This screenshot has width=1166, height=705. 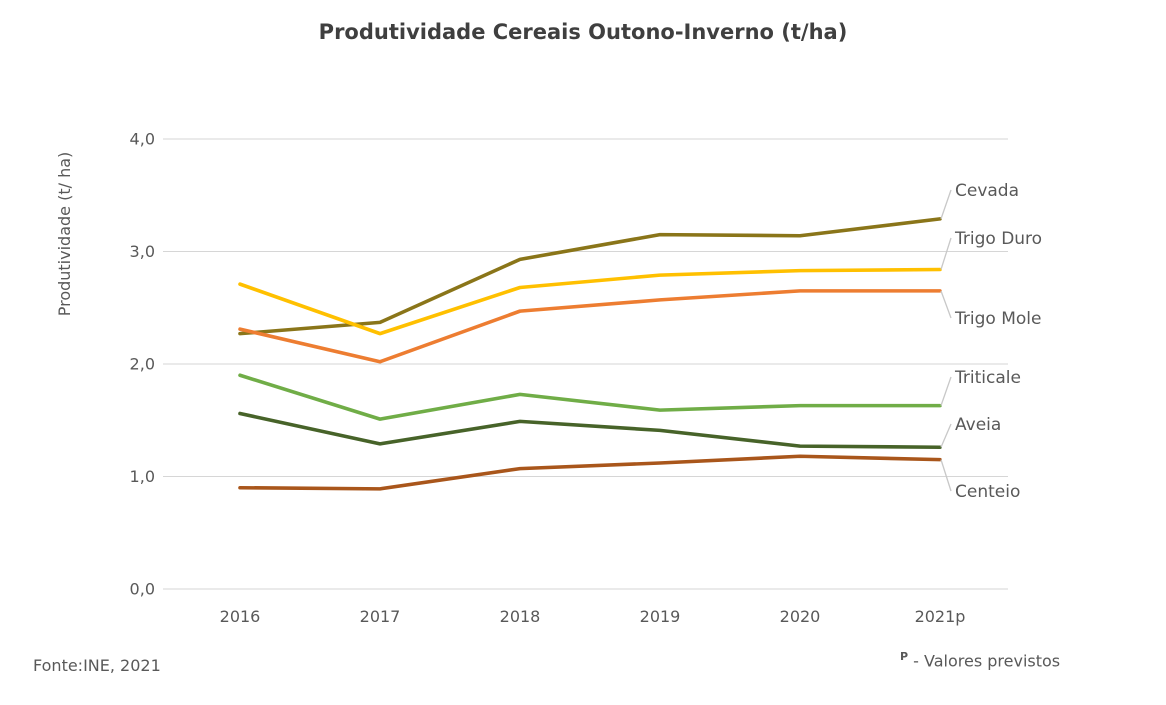 What do you see at coordinates (590, 301) in the screenshot?
I see `series-line-trigo-duro` at bounding box center [590, 301].